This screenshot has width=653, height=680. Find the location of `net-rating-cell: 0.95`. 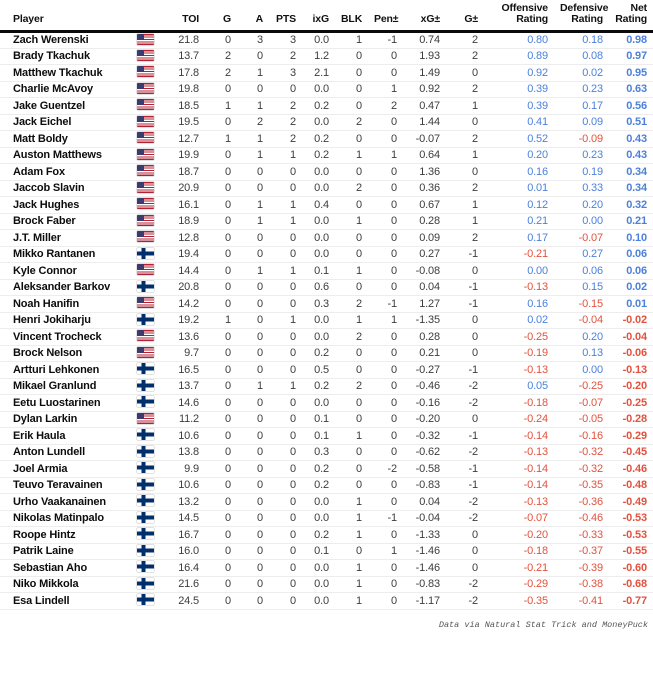

net-rating-cell: 0.95 is located at coordinates (631, 73).